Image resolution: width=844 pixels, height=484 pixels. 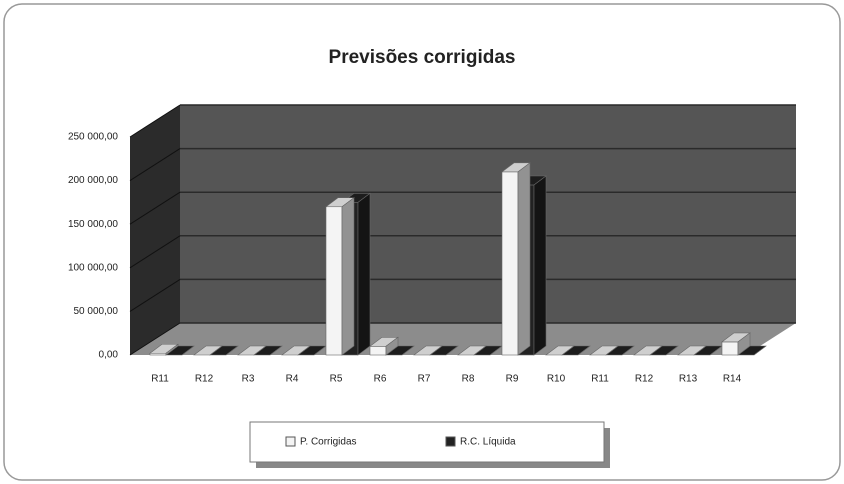 What do you see at coordinates (93, 267) in the screenshot?
I see `y-tick-label: 100 000,00` at bounding box center [93, 267].